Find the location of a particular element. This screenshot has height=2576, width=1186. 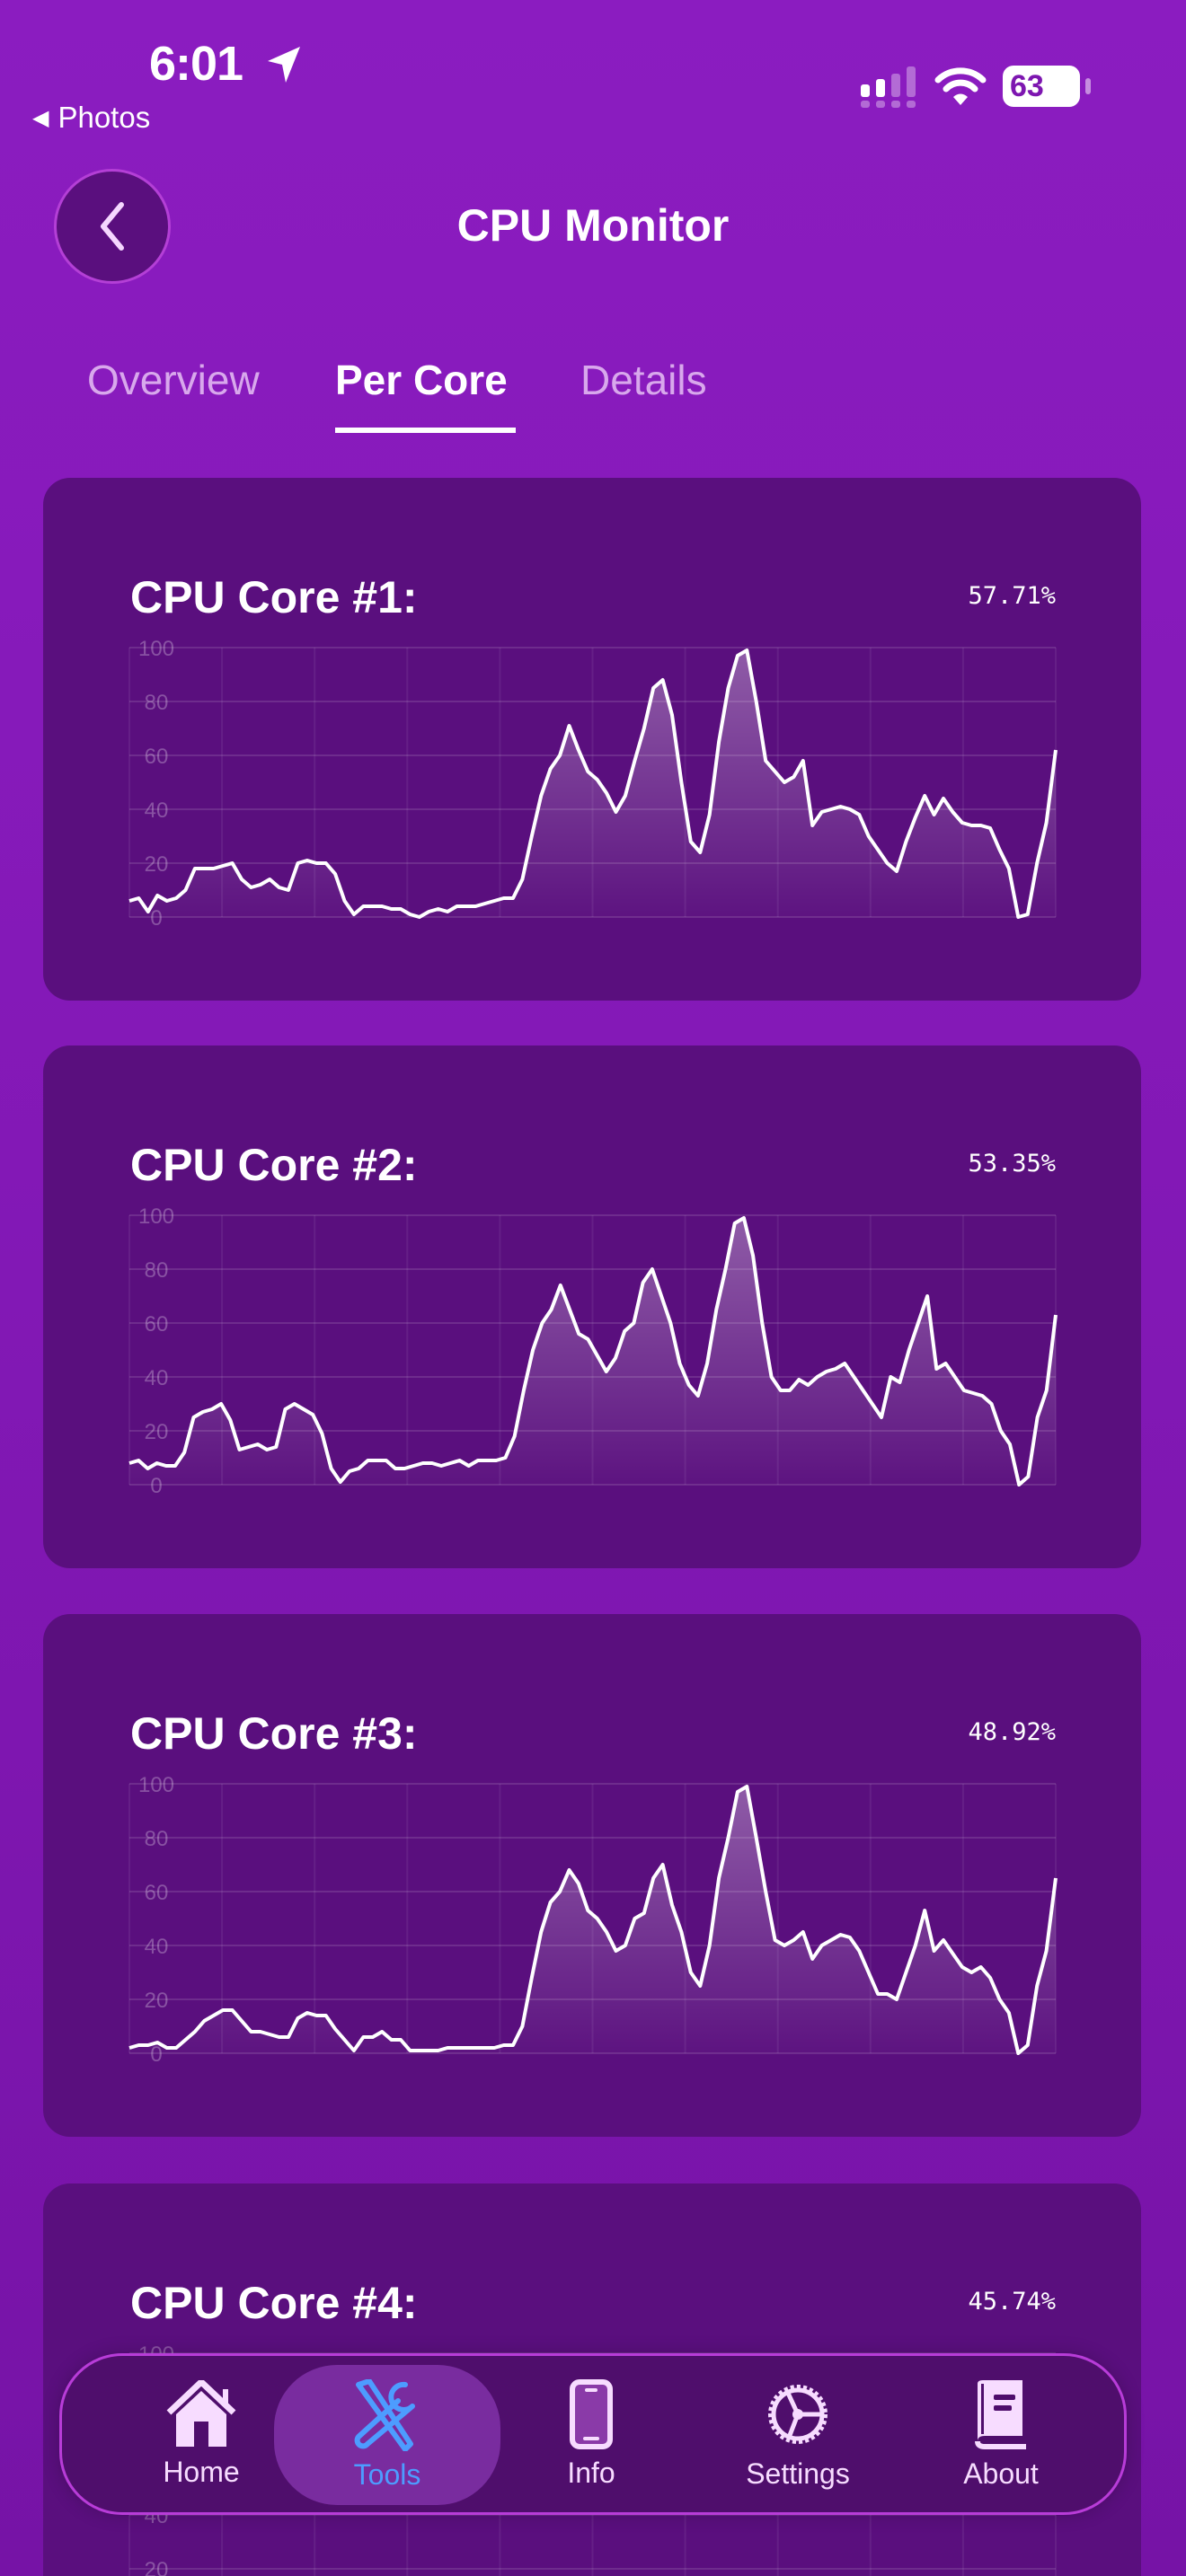

core-usage-value: 45.74% is located at coordinates (1012, 2302).